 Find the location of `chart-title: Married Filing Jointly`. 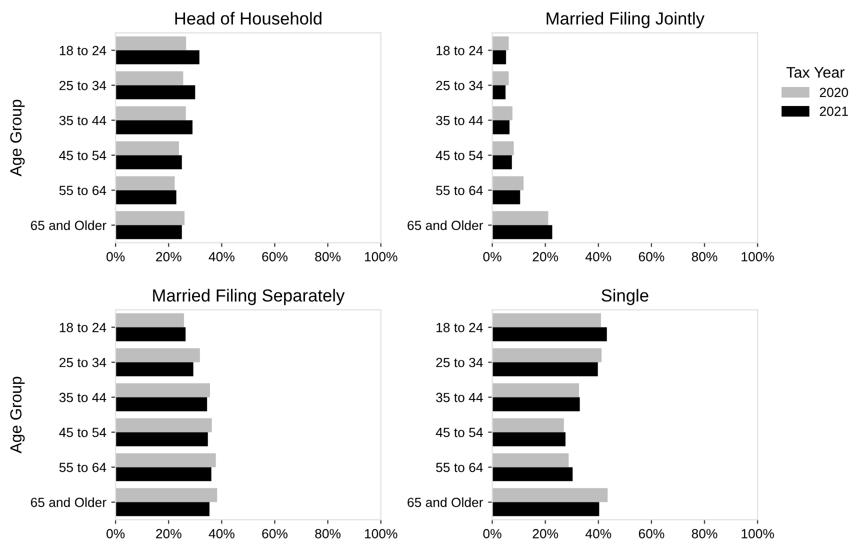

chart-title: Married Filing Jointly is located at coordinates (625, 20).